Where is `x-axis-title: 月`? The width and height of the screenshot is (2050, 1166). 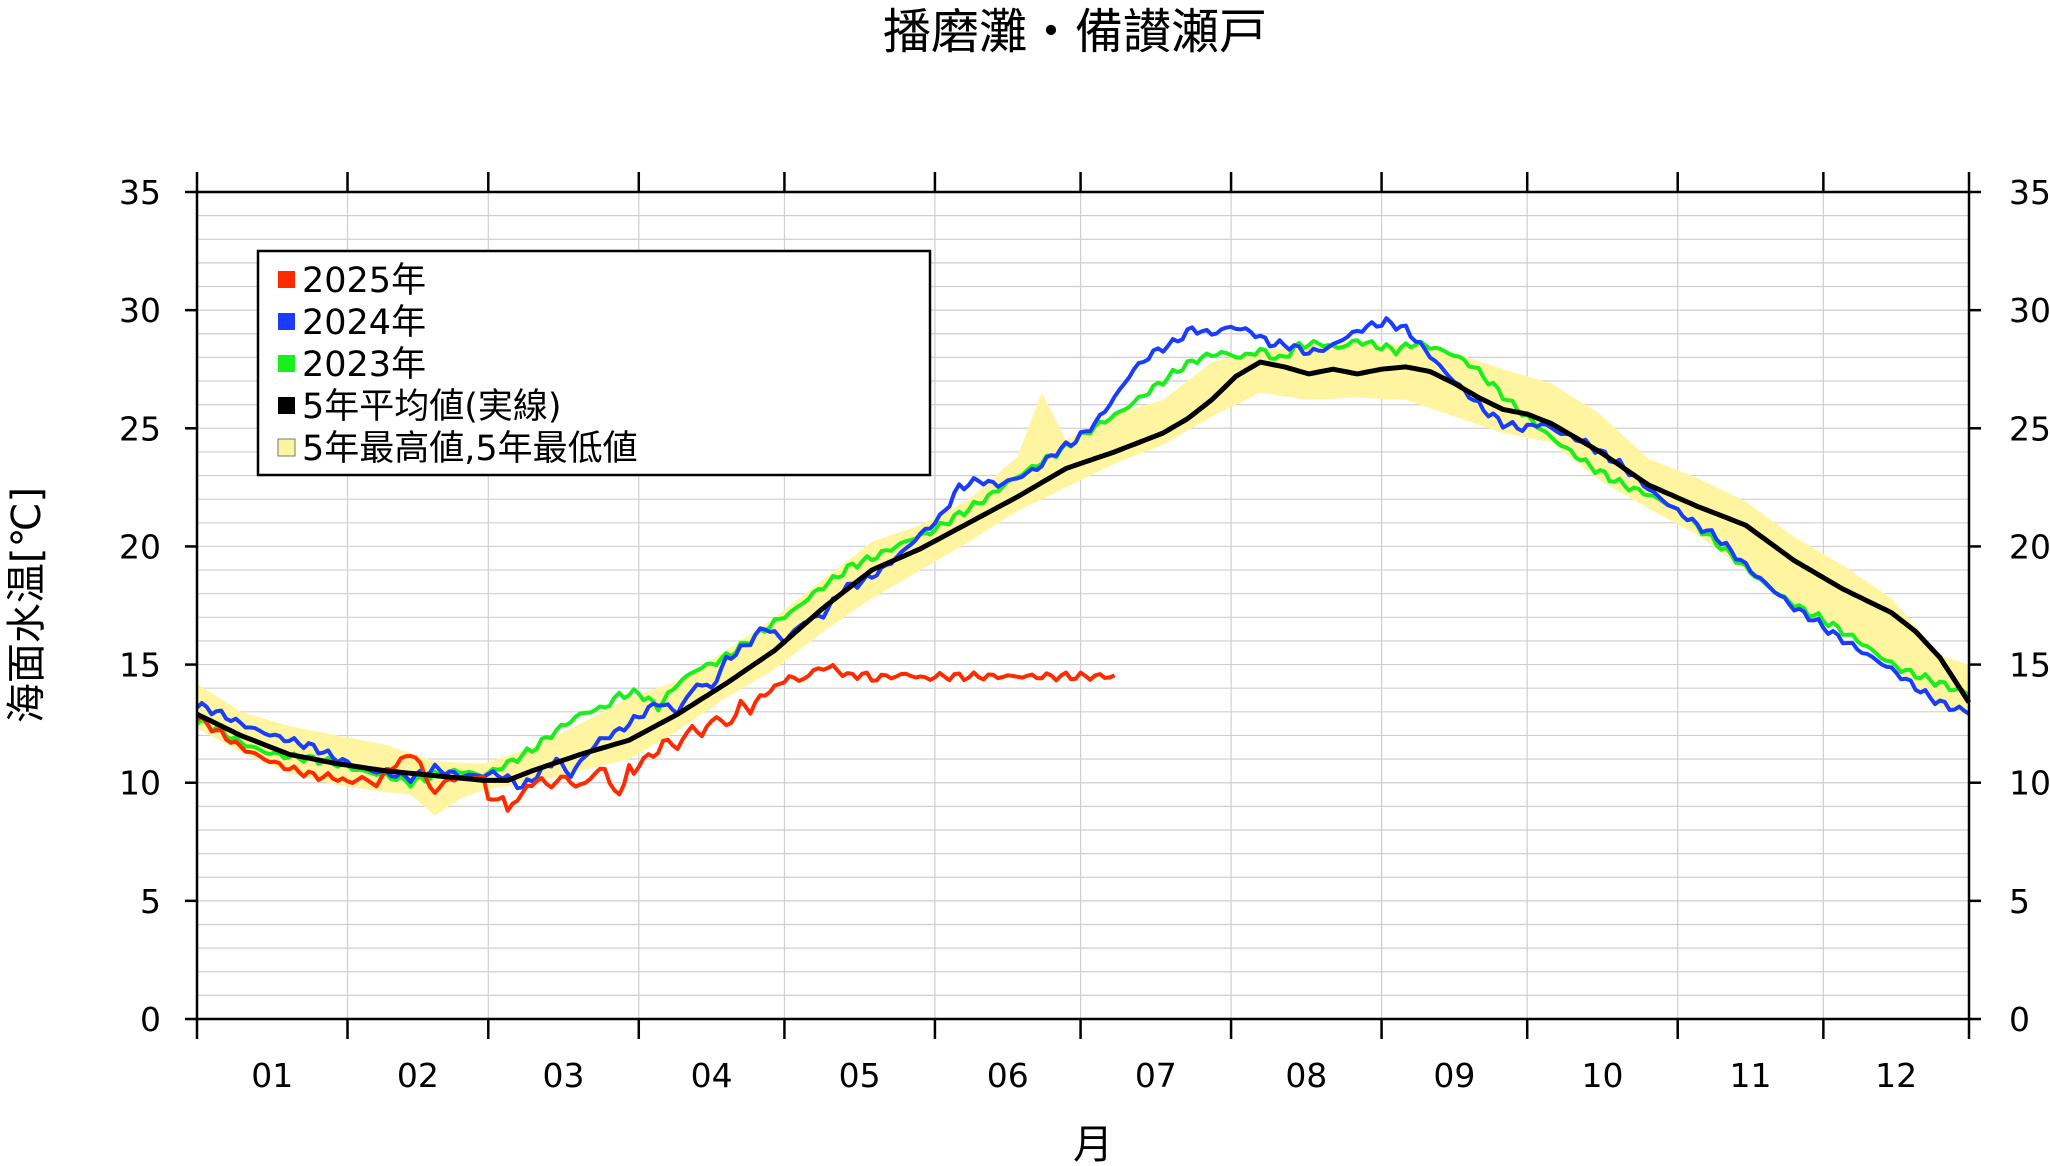
x-axis-title: 月 is located at coordinates (1093, 1144).